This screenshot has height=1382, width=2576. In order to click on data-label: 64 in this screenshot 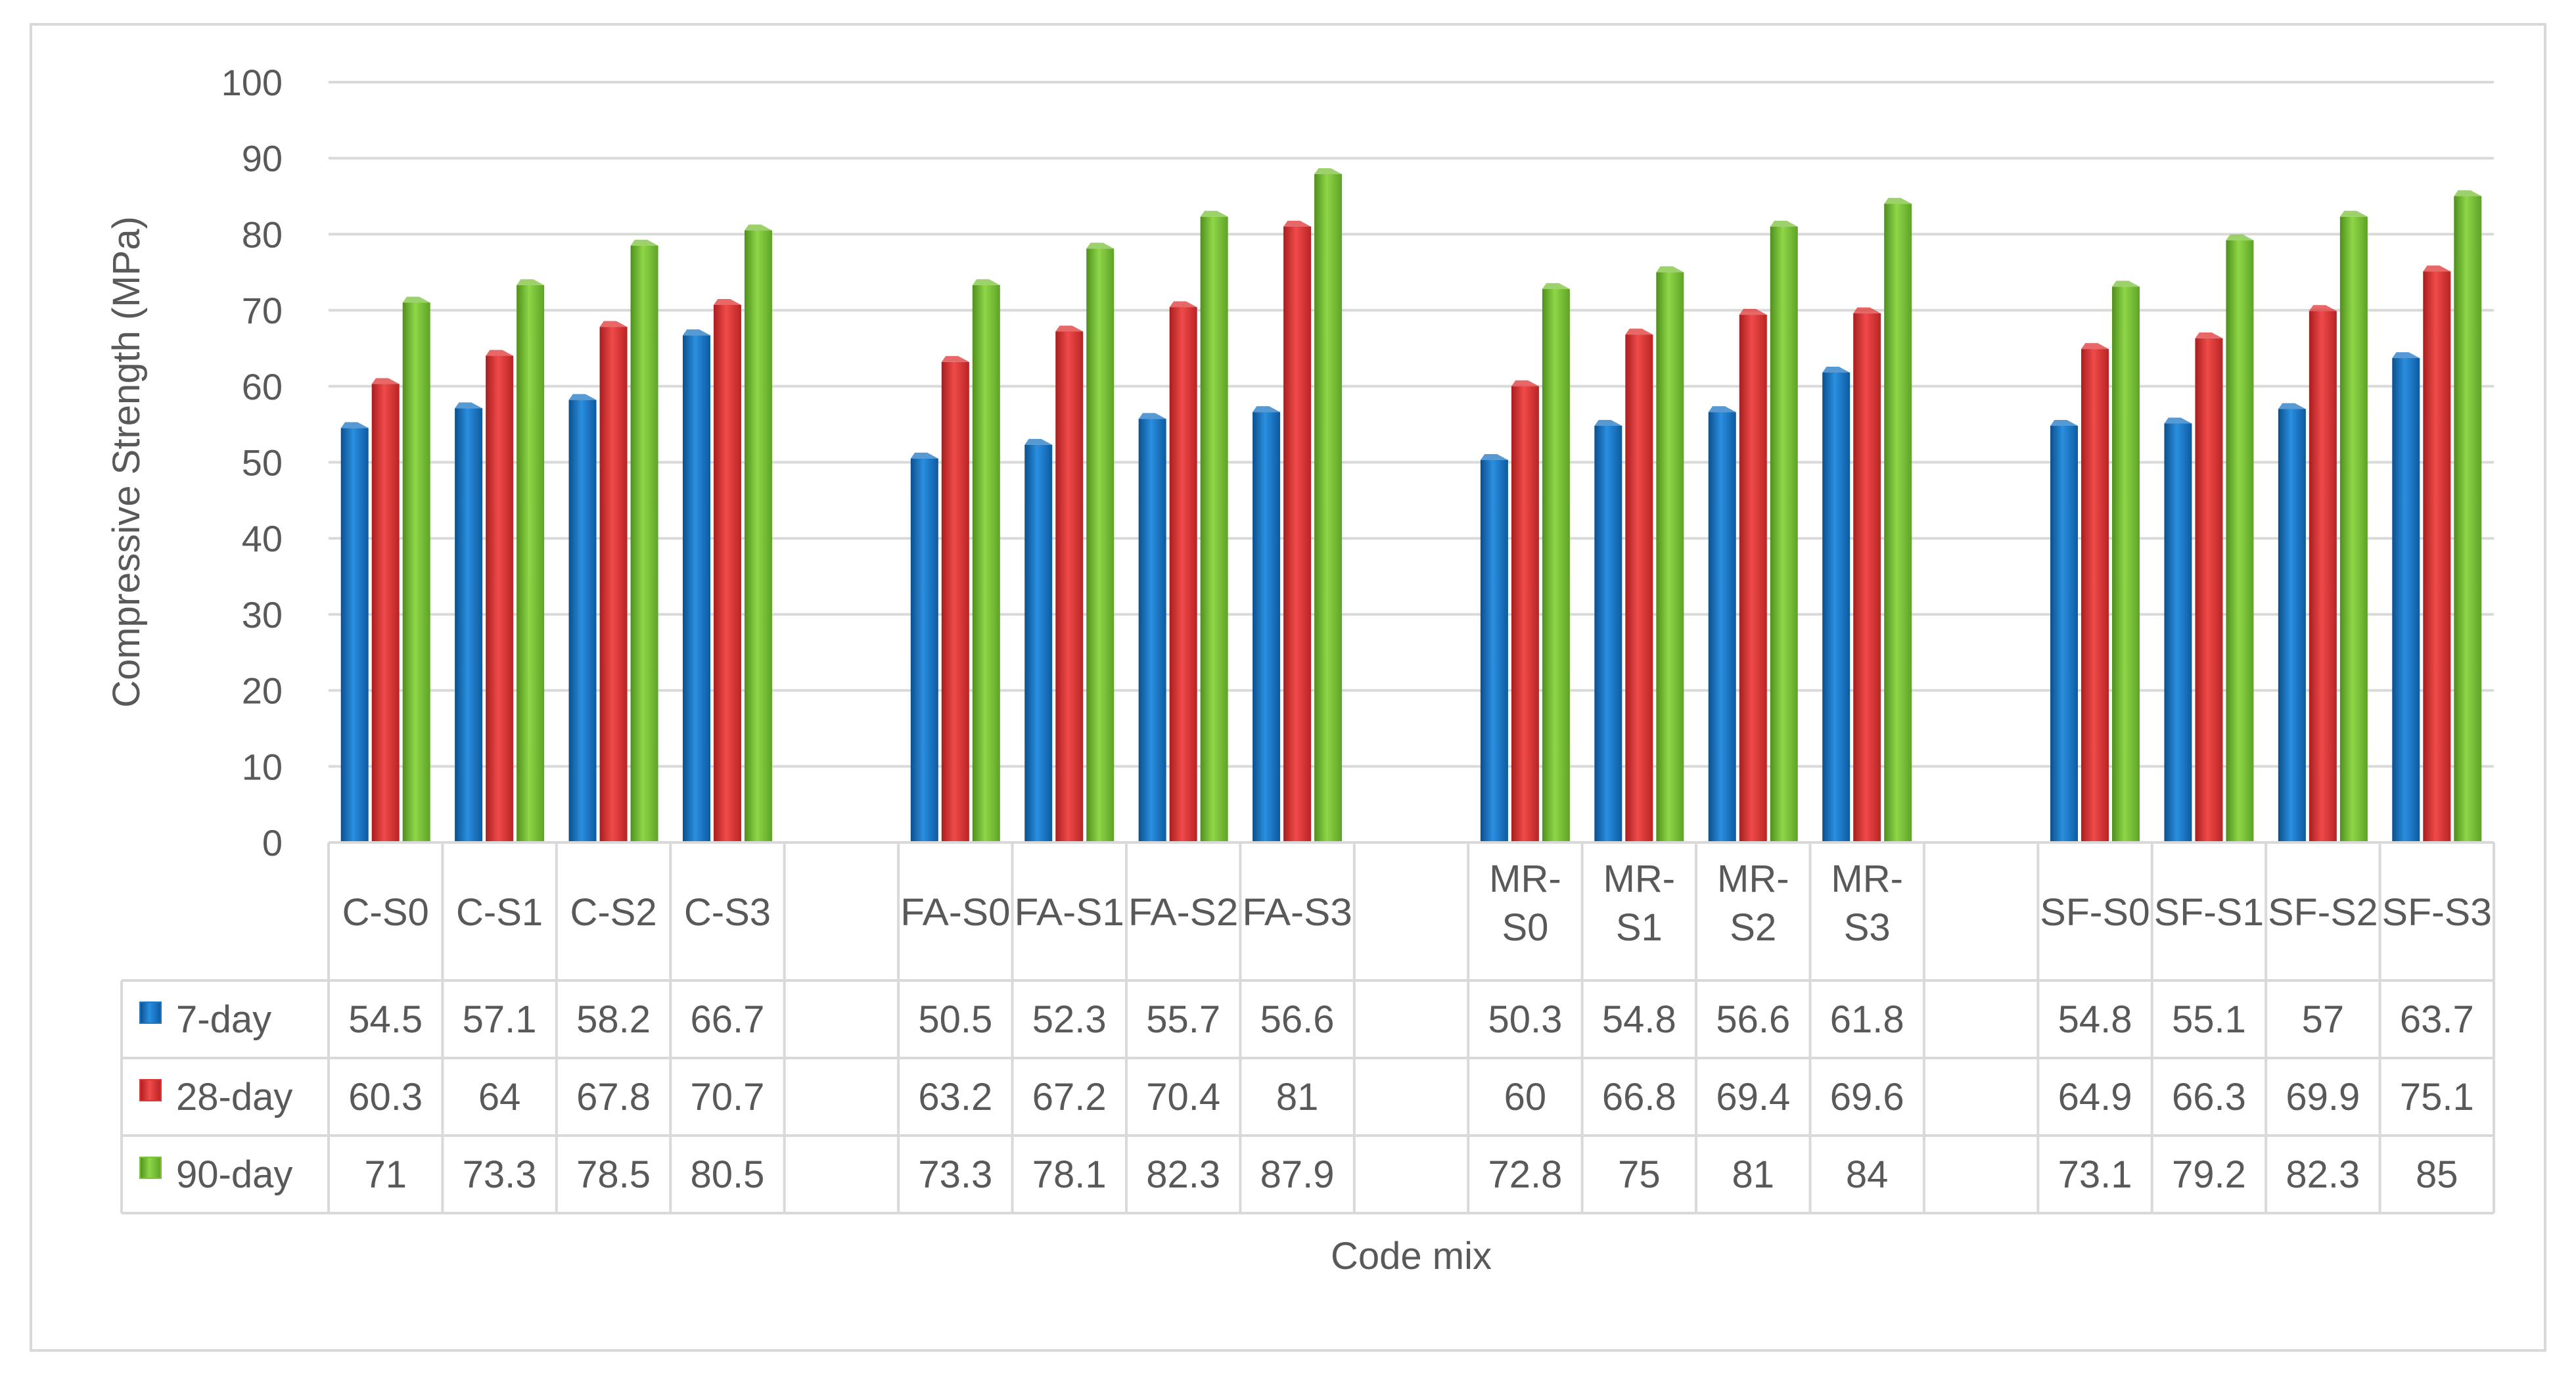, I will do `click(500, 1097)`.